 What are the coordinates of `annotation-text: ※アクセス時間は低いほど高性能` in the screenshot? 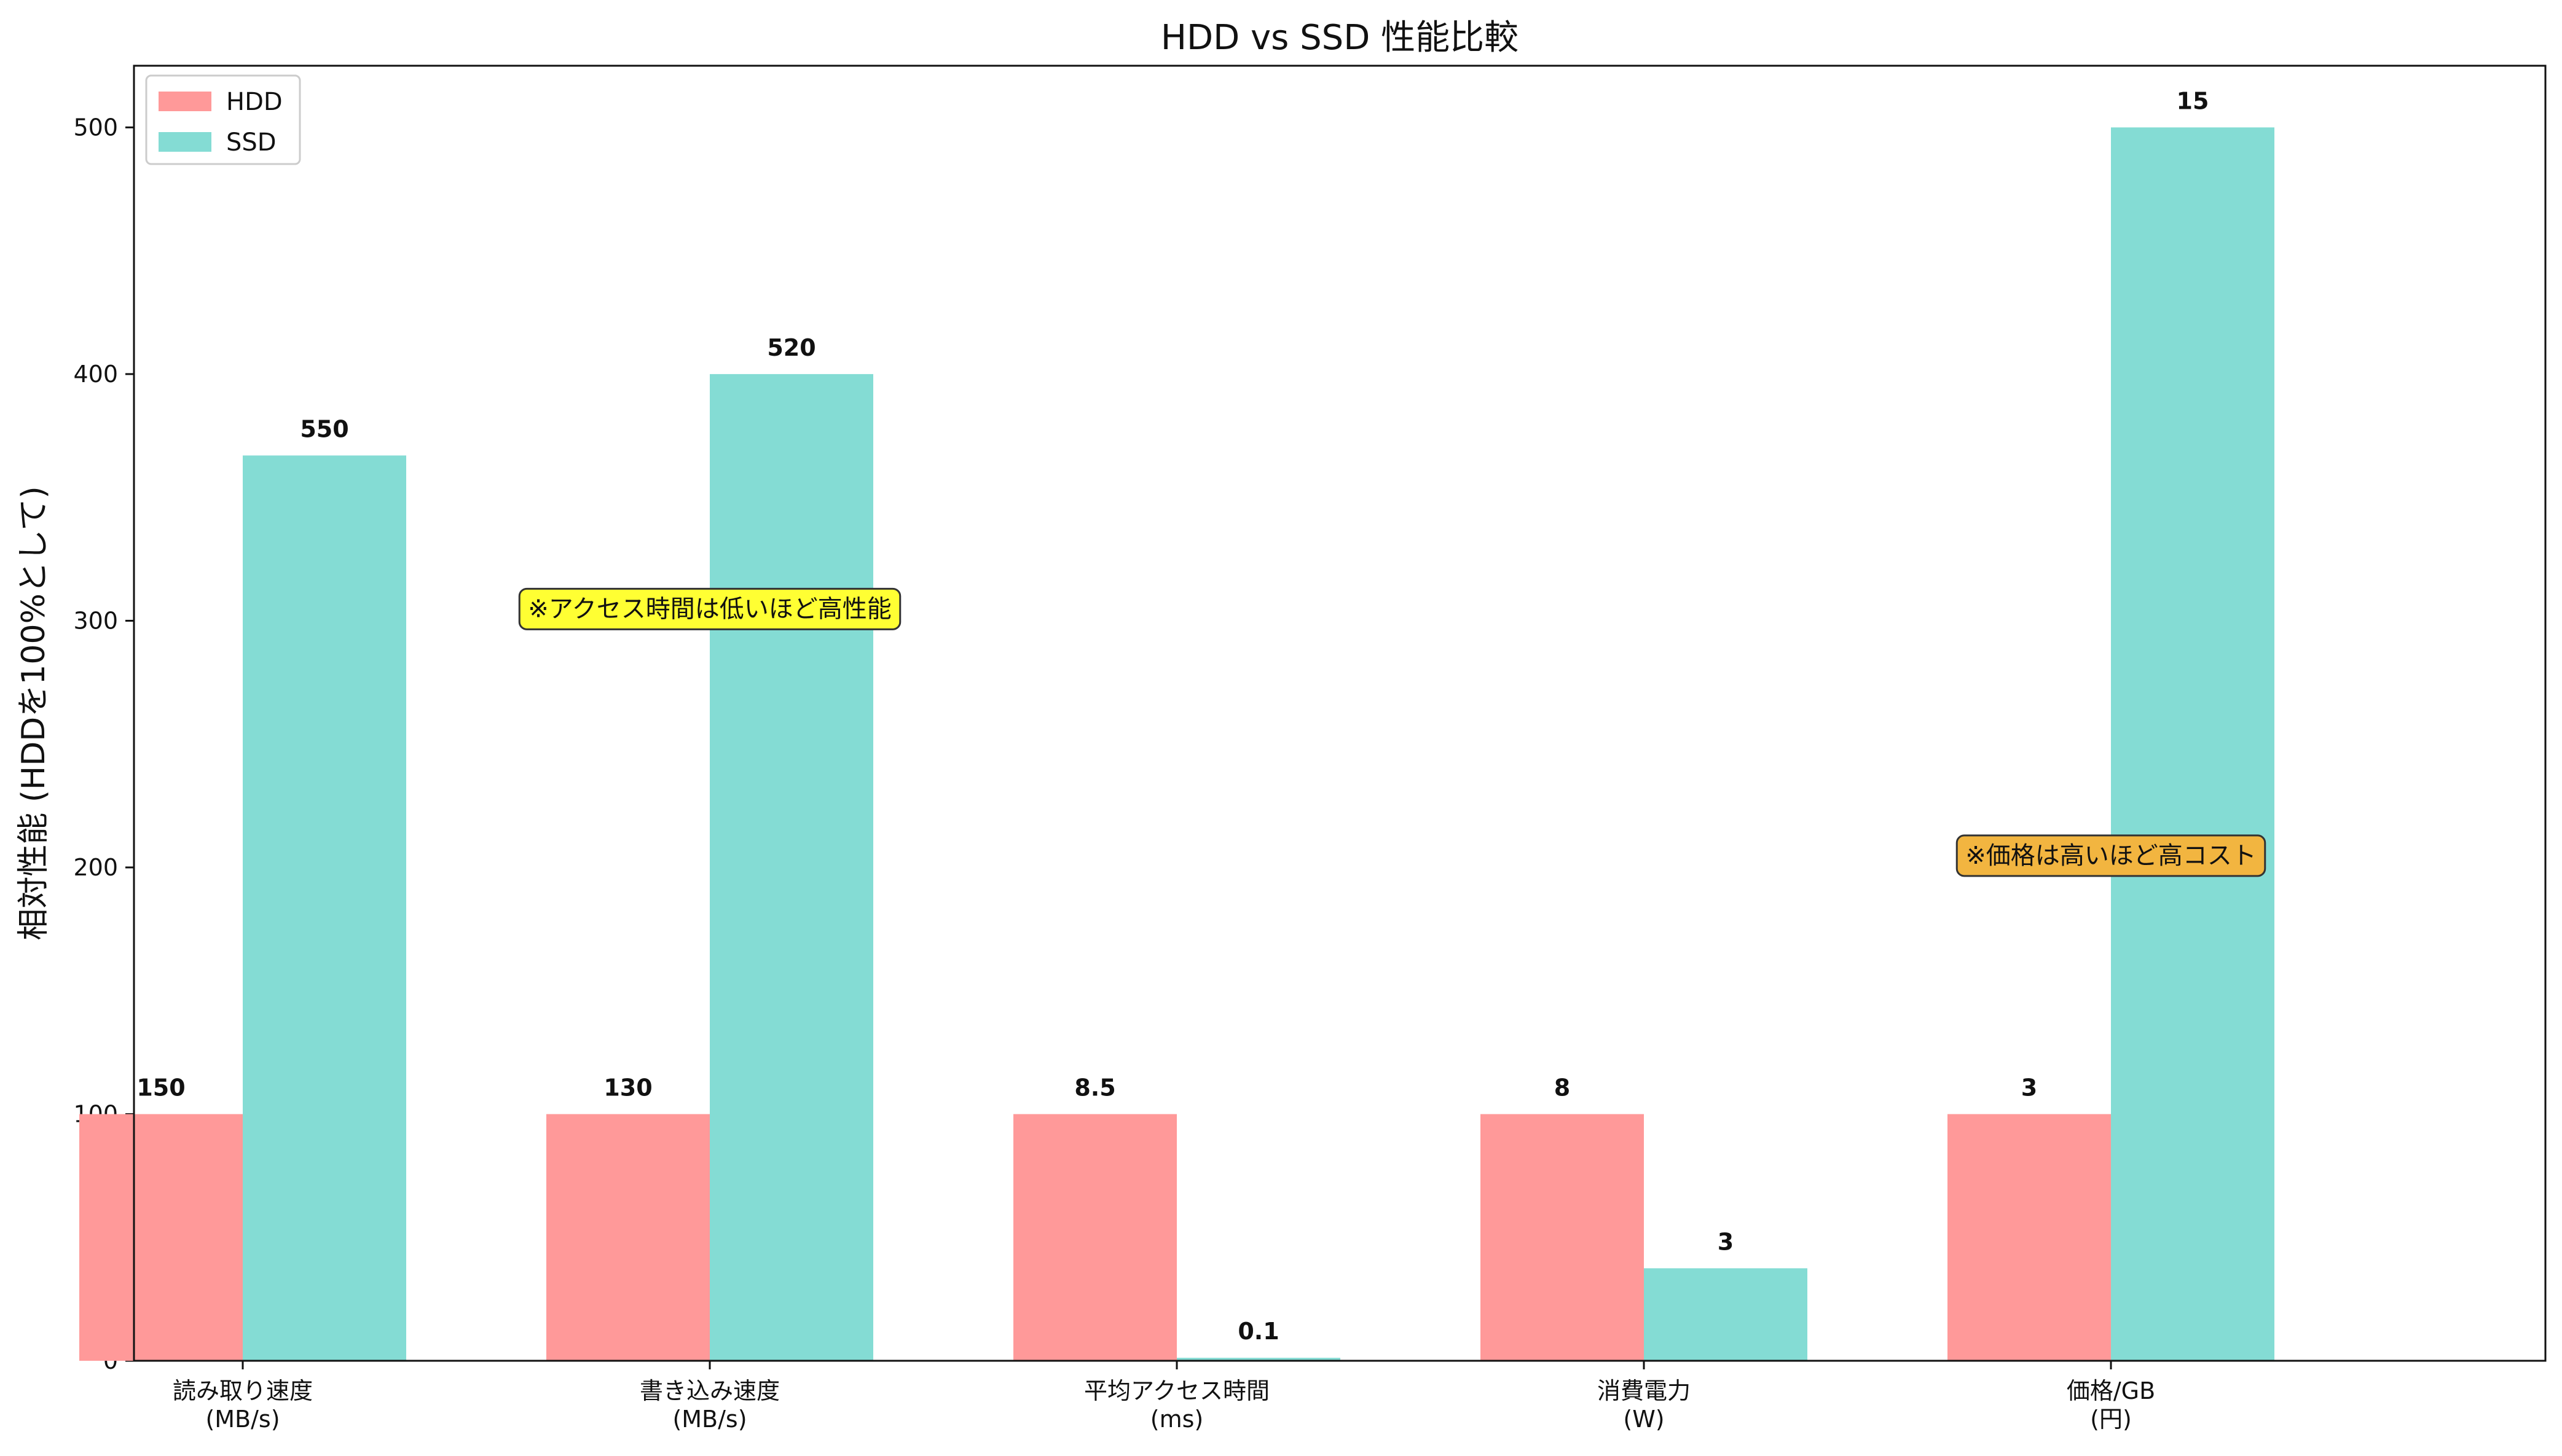 It's located at (710, 609).